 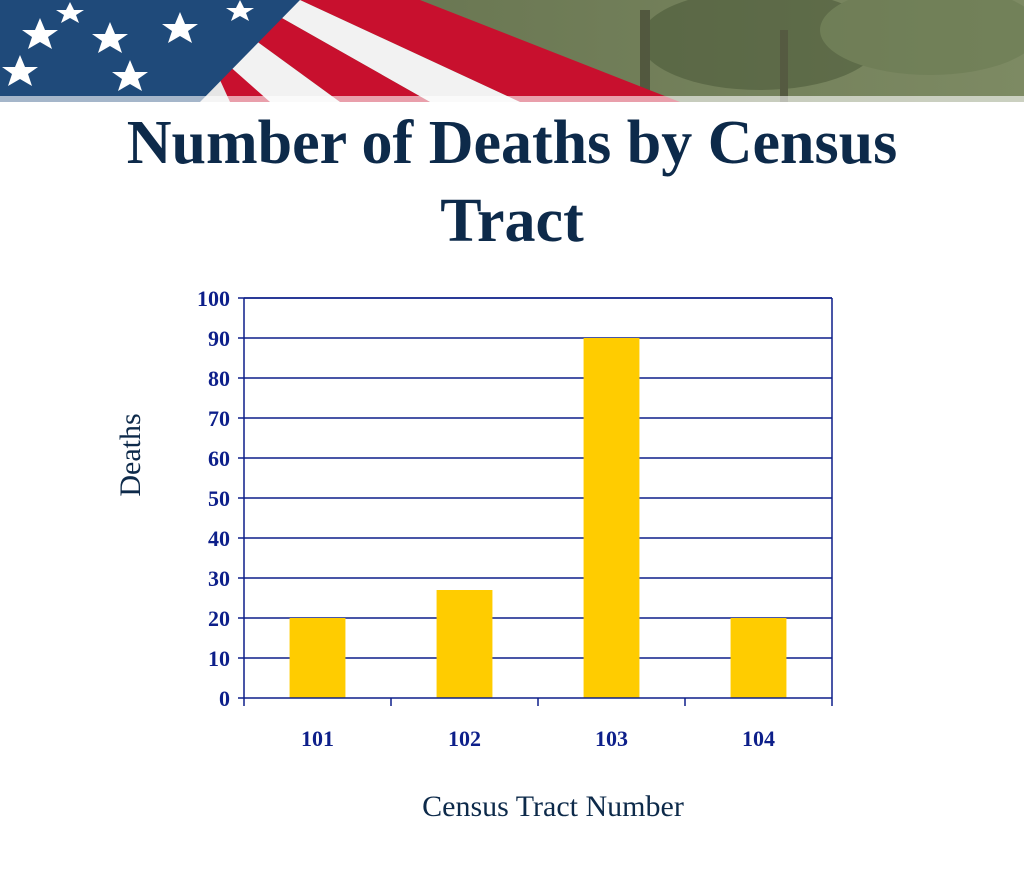 I want to click on y-tick-label: 80, so click(x=219, y=378).